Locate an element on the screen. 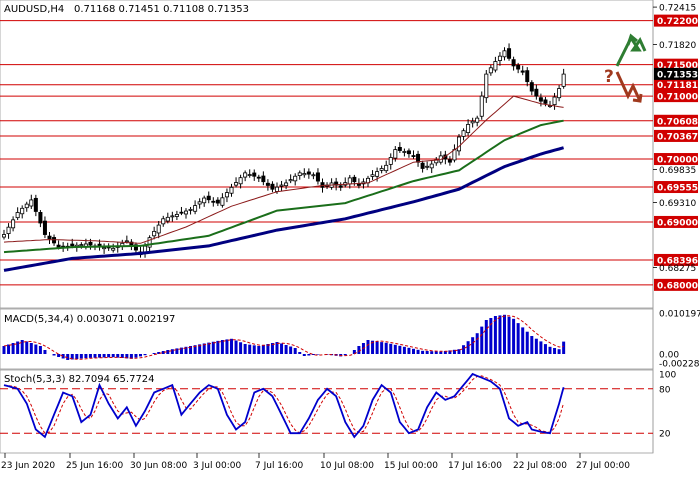 The height and width of the screenshot is (500, 700). price-tag-label: 0.70000 is located at coordinates (677, 161).